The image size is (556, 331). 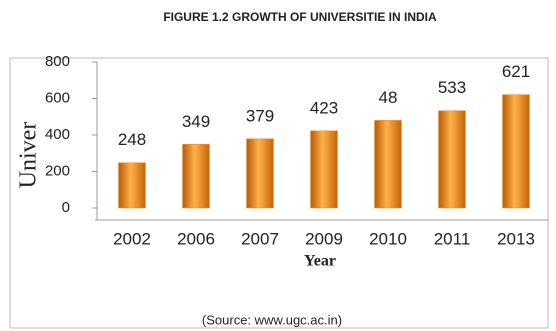 What do you see at coordinates (57, 134) in the screenshot?
I see `y-tick-label: 400` at bounding box center [57, 134].